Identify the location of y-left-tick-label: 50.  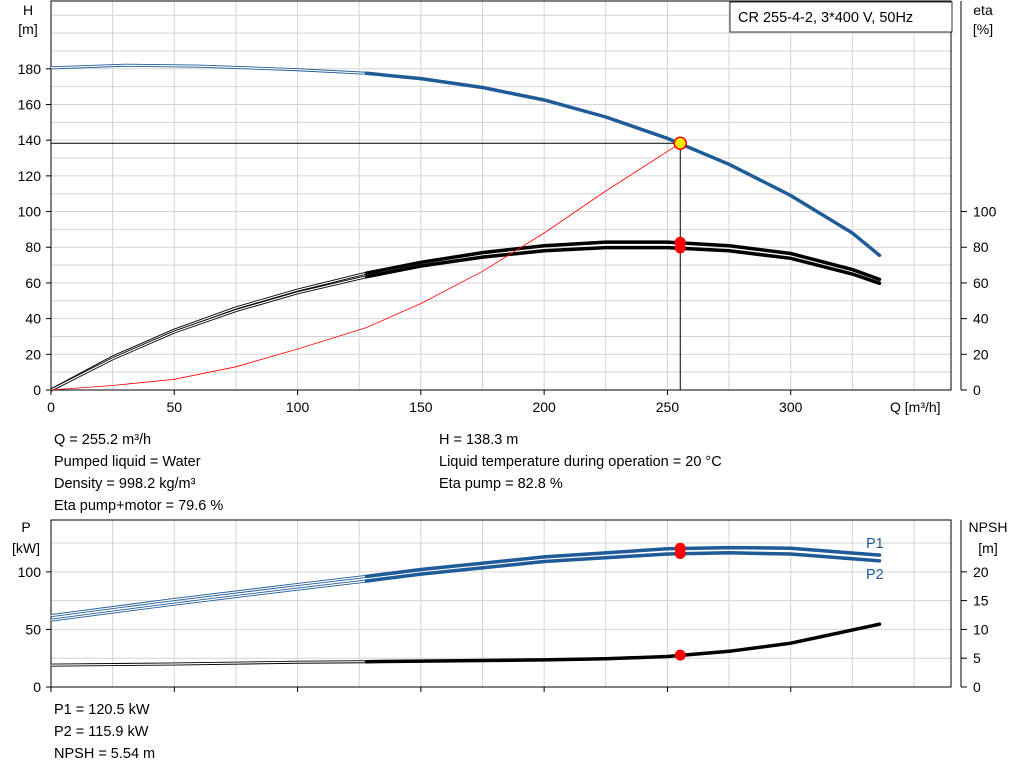
(33, 629).